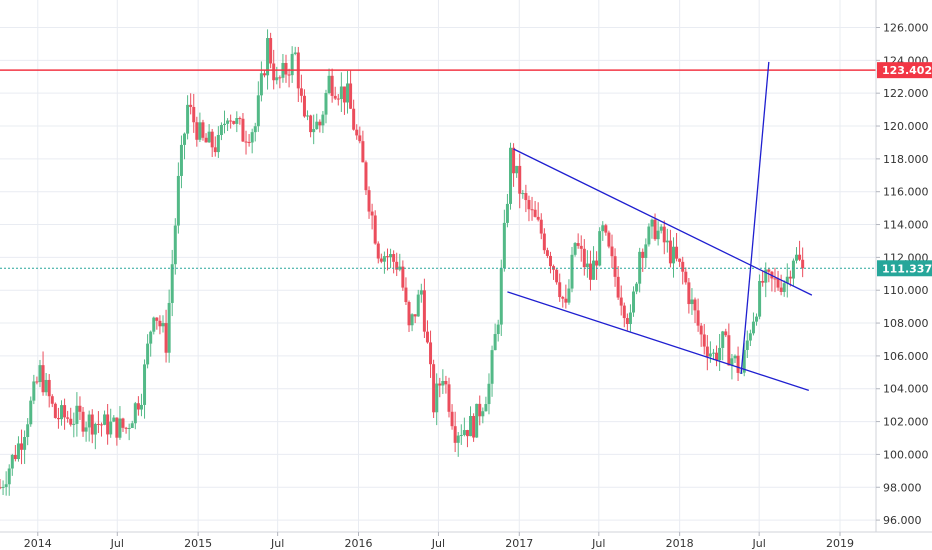 This screenshot has height=550, width=932. I want to click on breakout-target-trendline, so click(755, 218).